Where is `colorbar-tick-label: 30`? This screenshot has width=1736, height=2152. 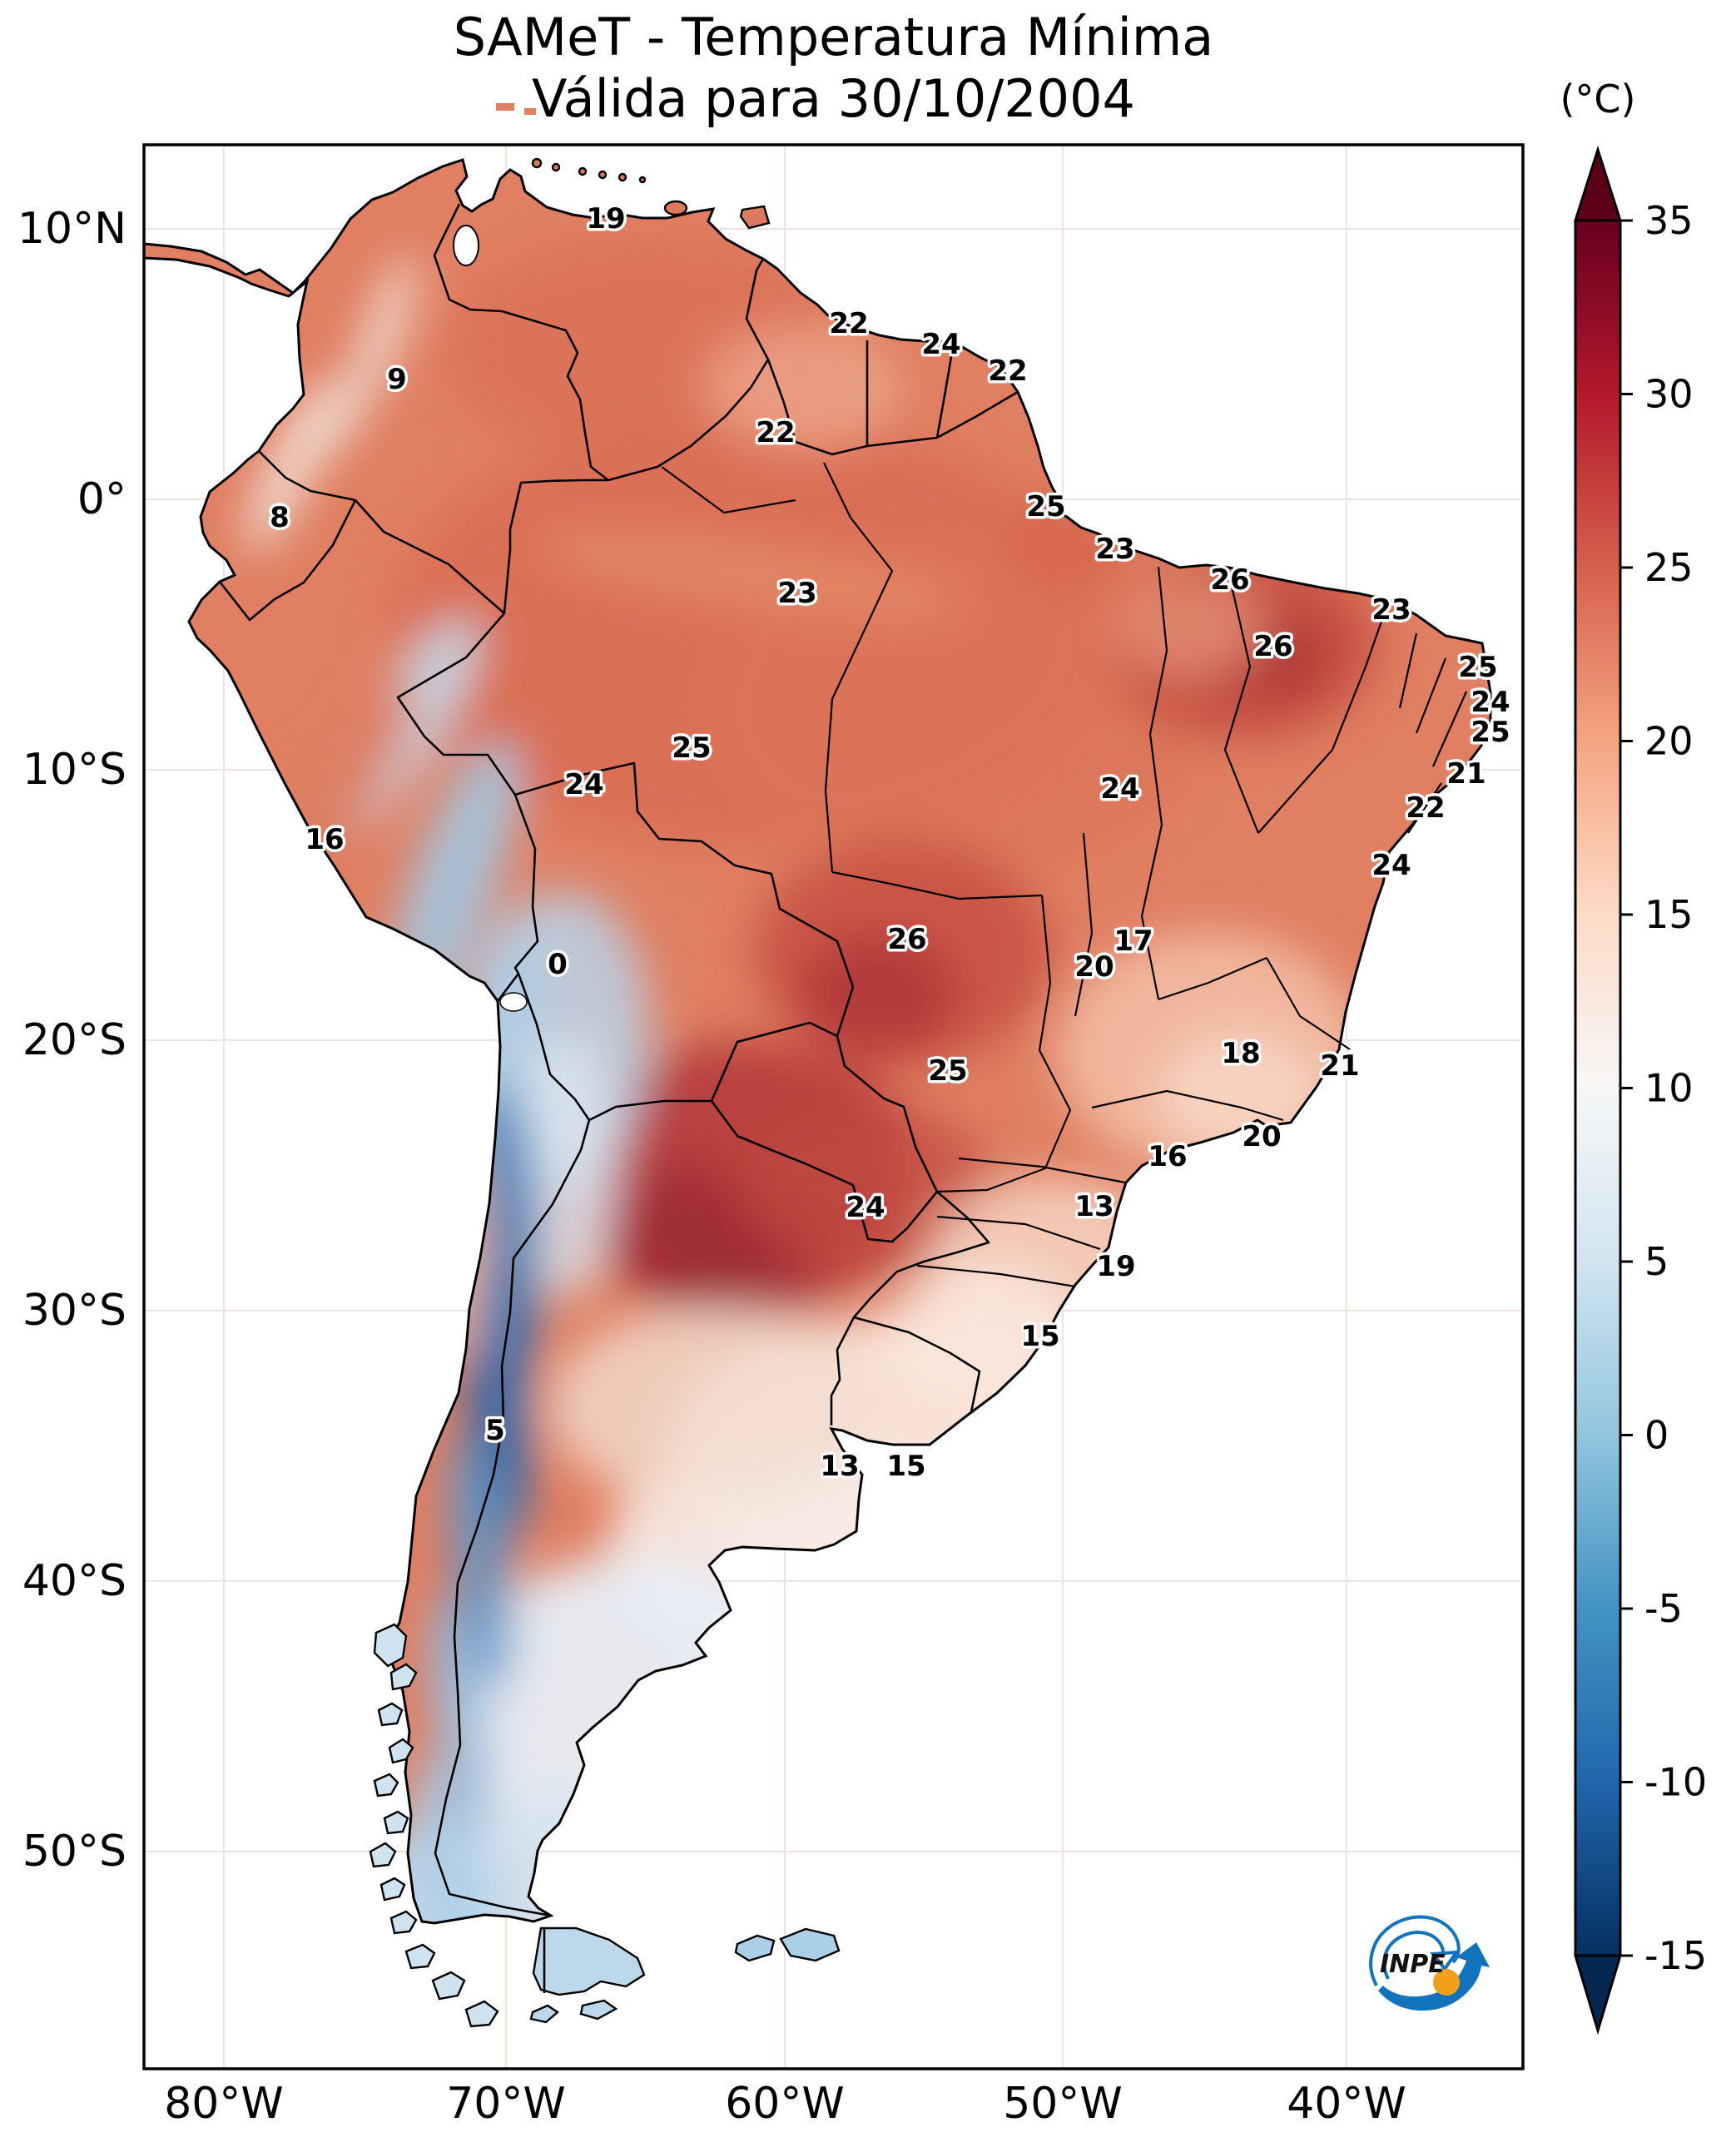
colorbar-tick-label: 30 is located at coordinates (1669, 394).